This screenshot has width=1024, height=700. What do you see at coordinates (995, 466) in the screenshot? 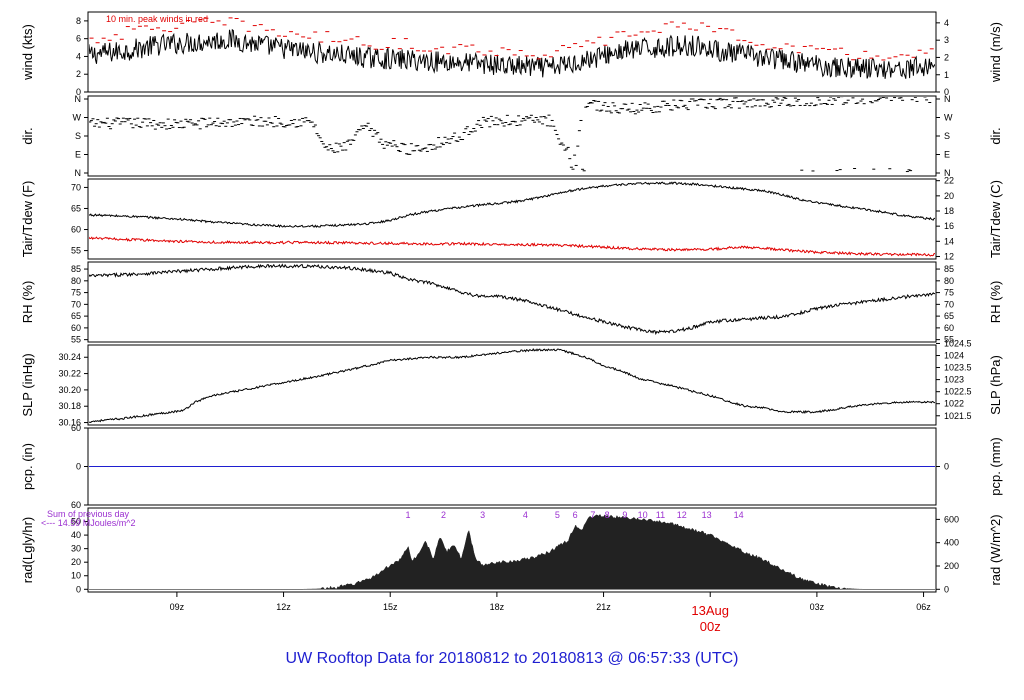
I see `y-axis-label-right: pcp. (mm)` at bounding box center [995, 466].